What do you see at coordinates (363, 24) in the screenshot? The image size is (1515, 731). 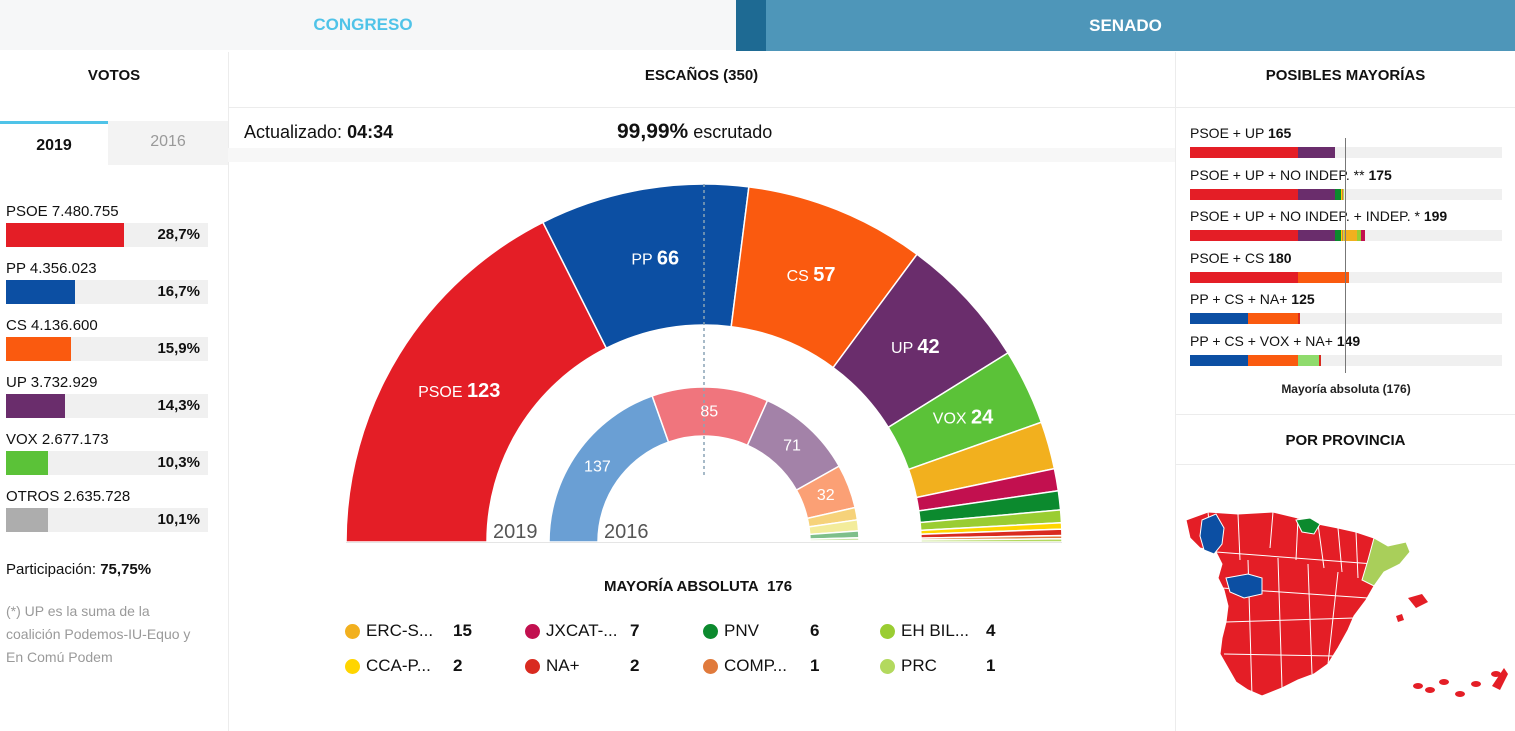 I see `tab-congreso-label: CONGRESO` at bounding box center [363, 24].